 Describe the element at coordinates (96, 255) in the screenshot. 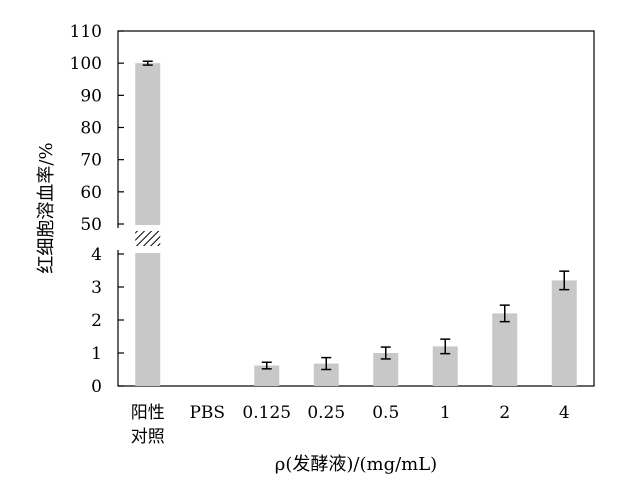

I see `y-tick-label: 4` at that location.